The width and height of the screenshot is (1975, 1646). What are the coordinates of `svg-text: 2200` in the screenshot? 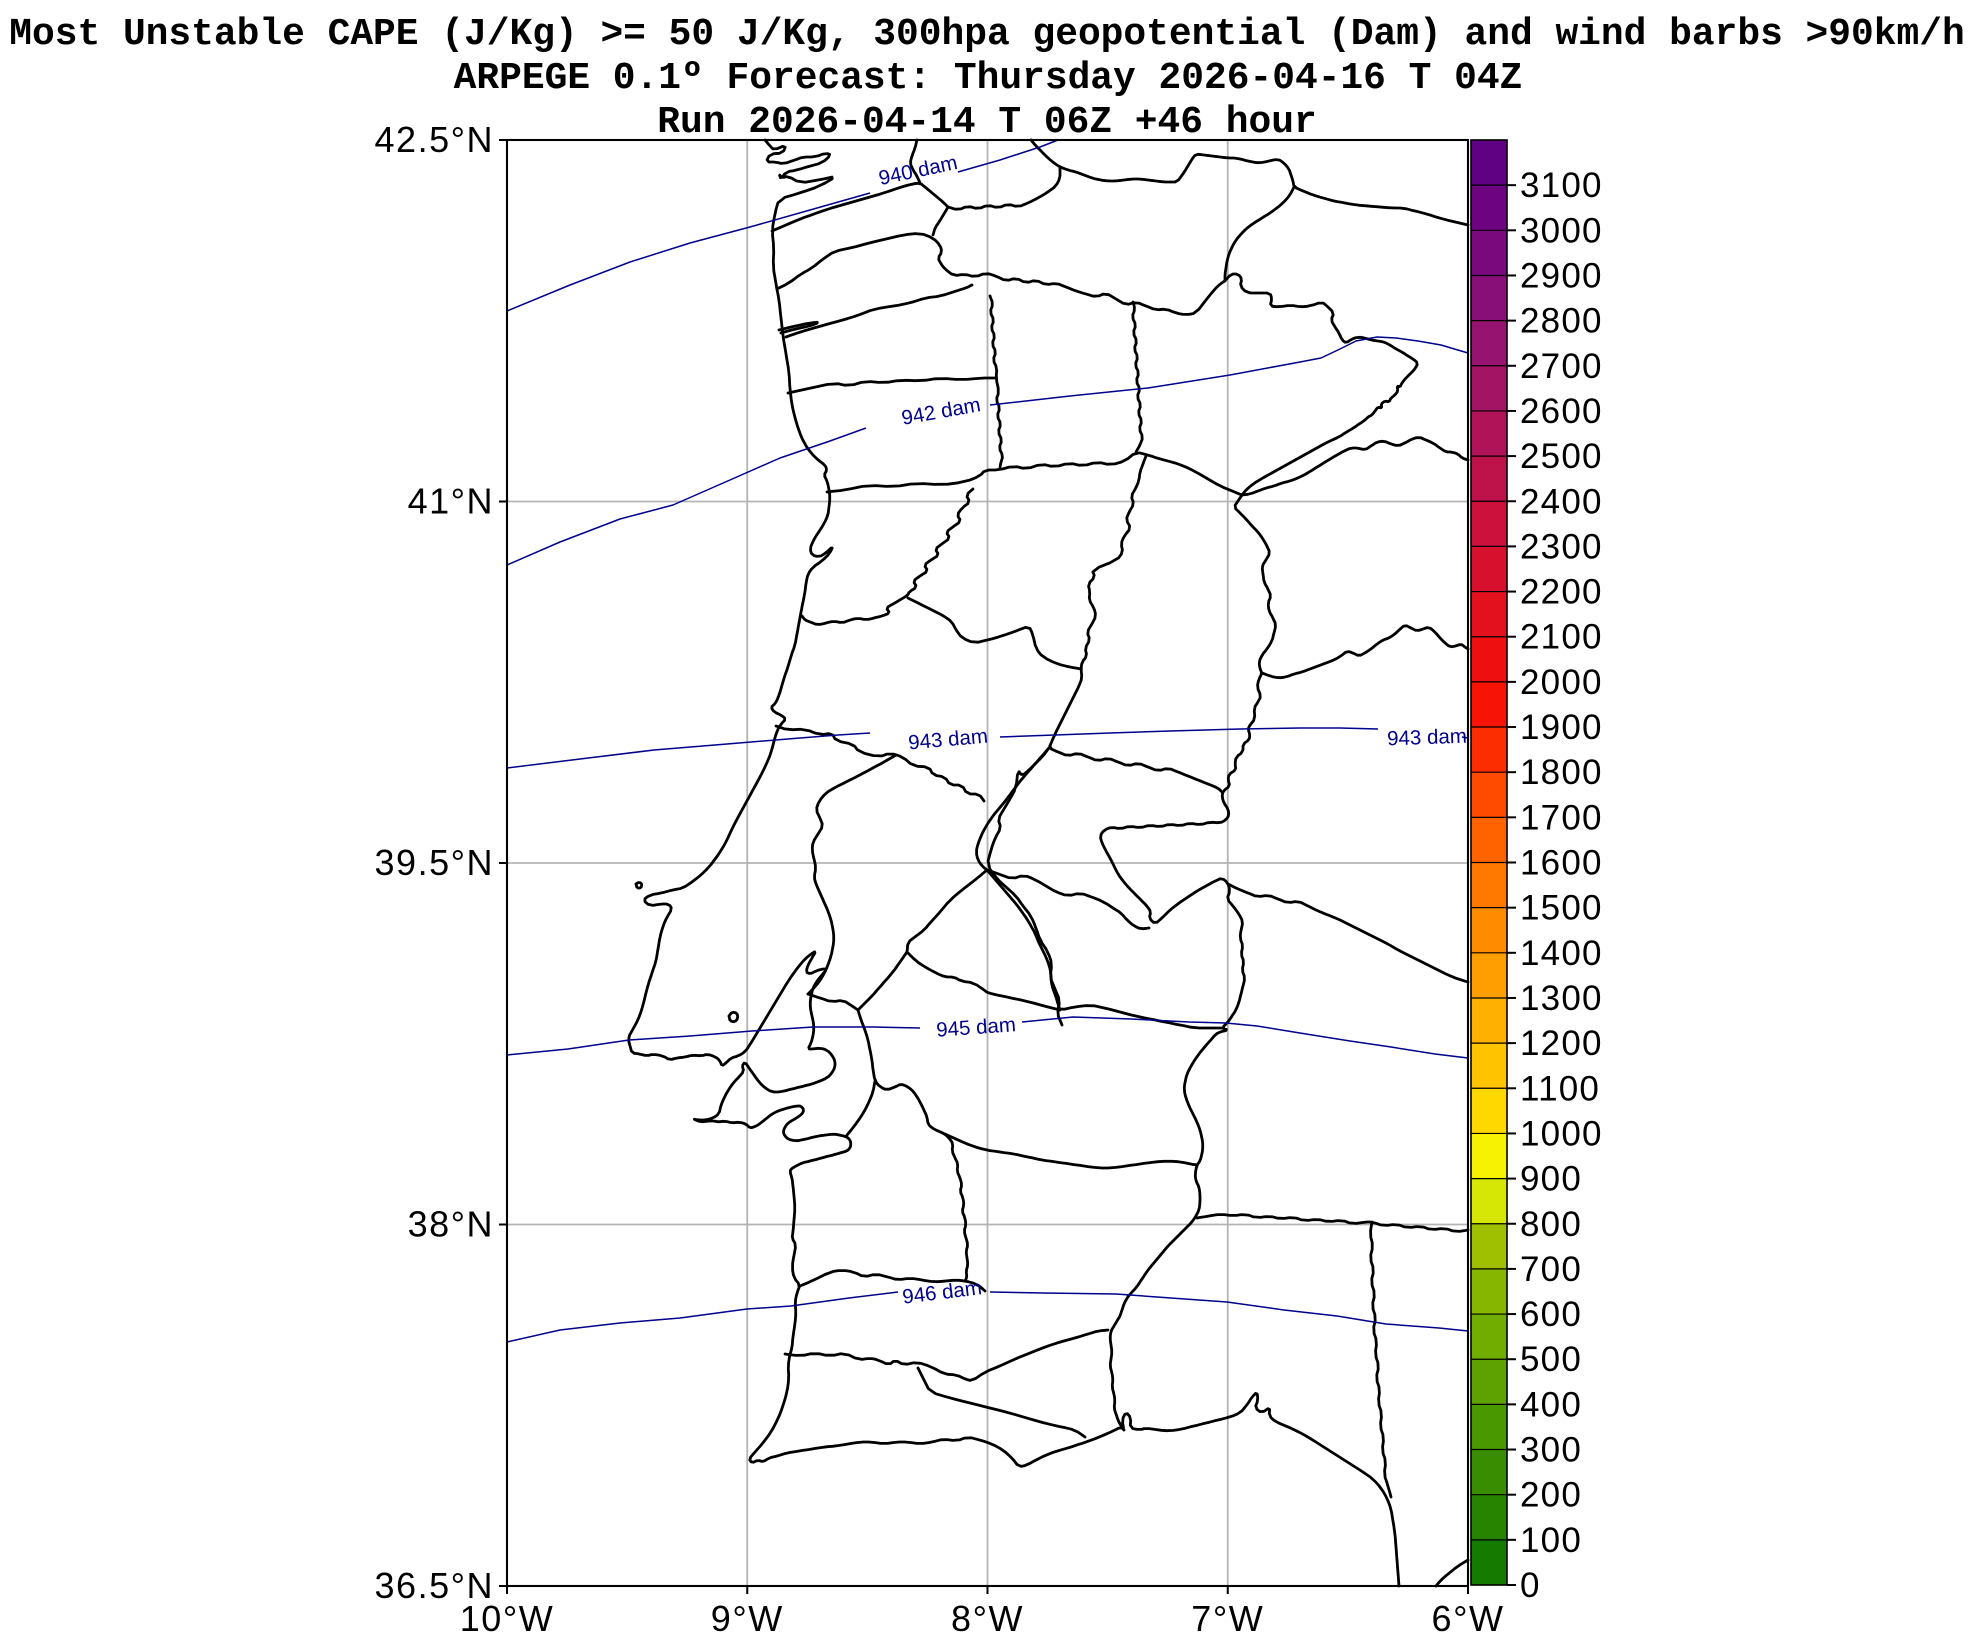 It's located at (1561, 592).